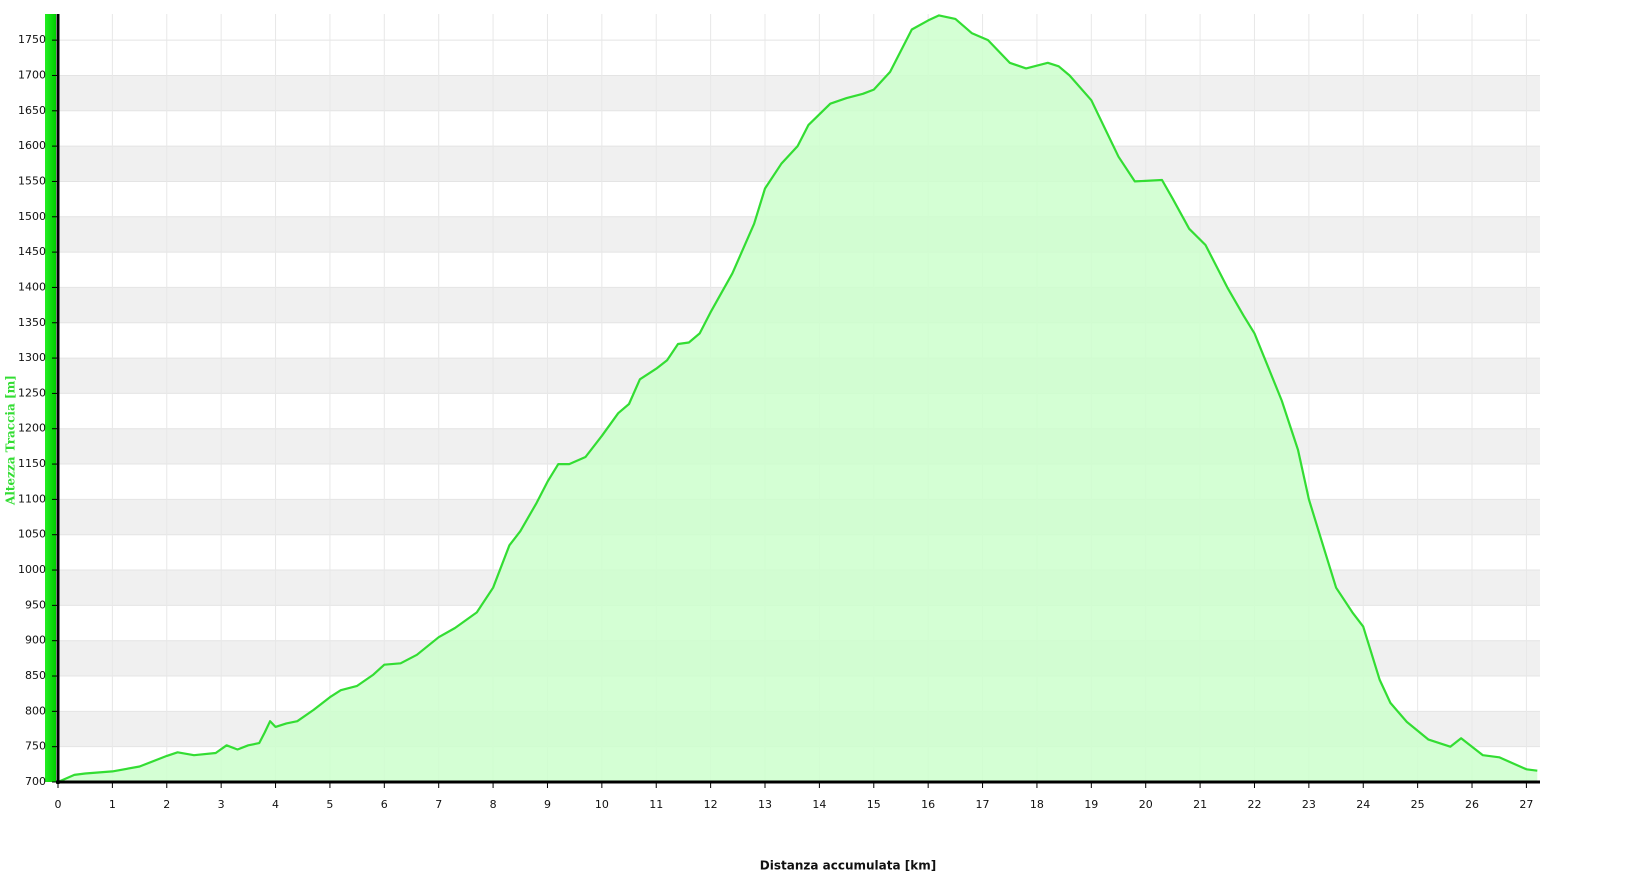 The width and height of the screenshot is (1638, 877). What do you see at coordinates (32, 180) in the screenshot?
I see `y-tick-label: 1550` at bounding box center [32, 180].